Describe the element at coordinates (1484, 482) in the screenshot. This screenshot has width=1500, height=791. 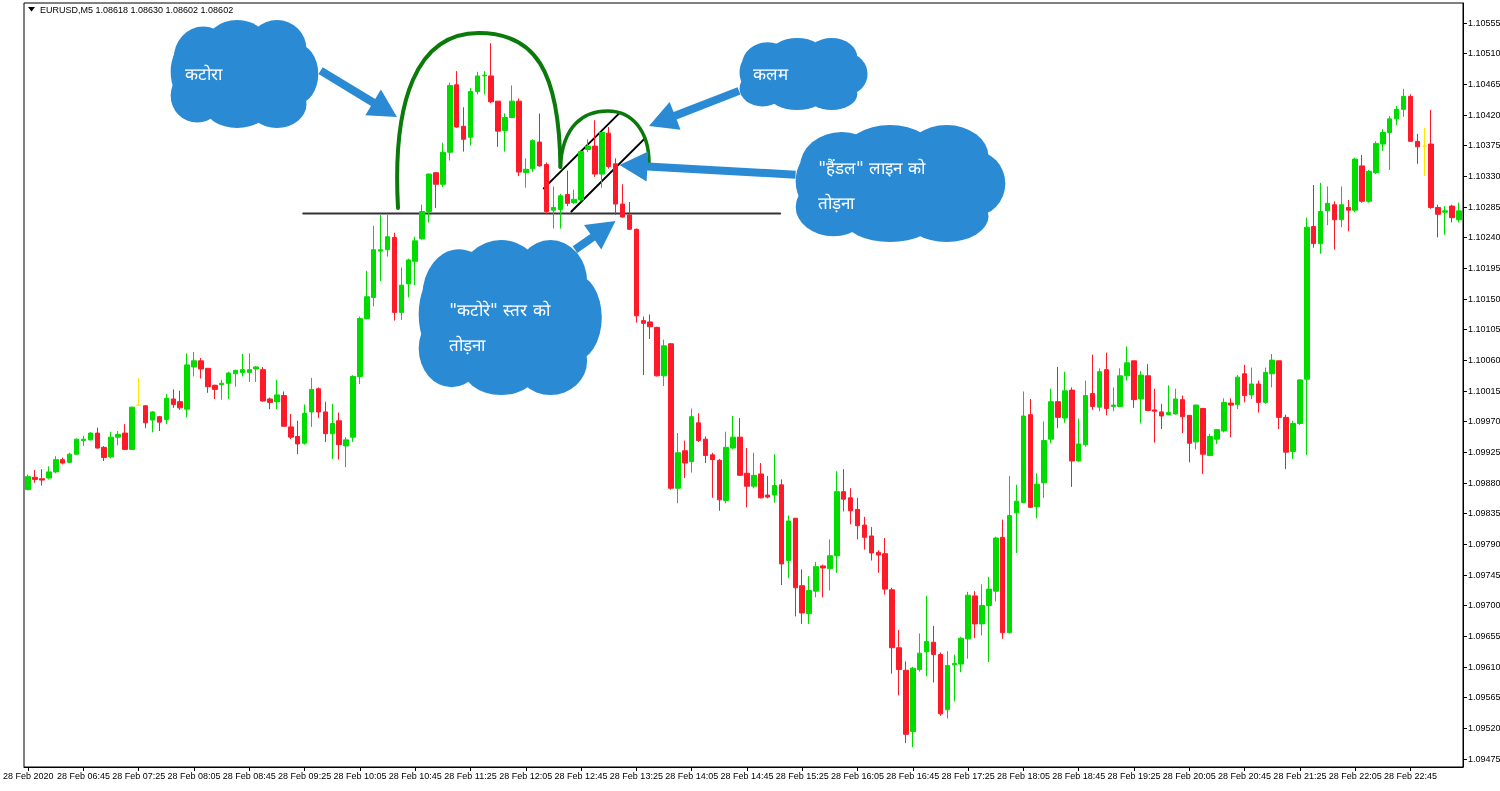
I see `y-tick-label: 1.09880` at that location.